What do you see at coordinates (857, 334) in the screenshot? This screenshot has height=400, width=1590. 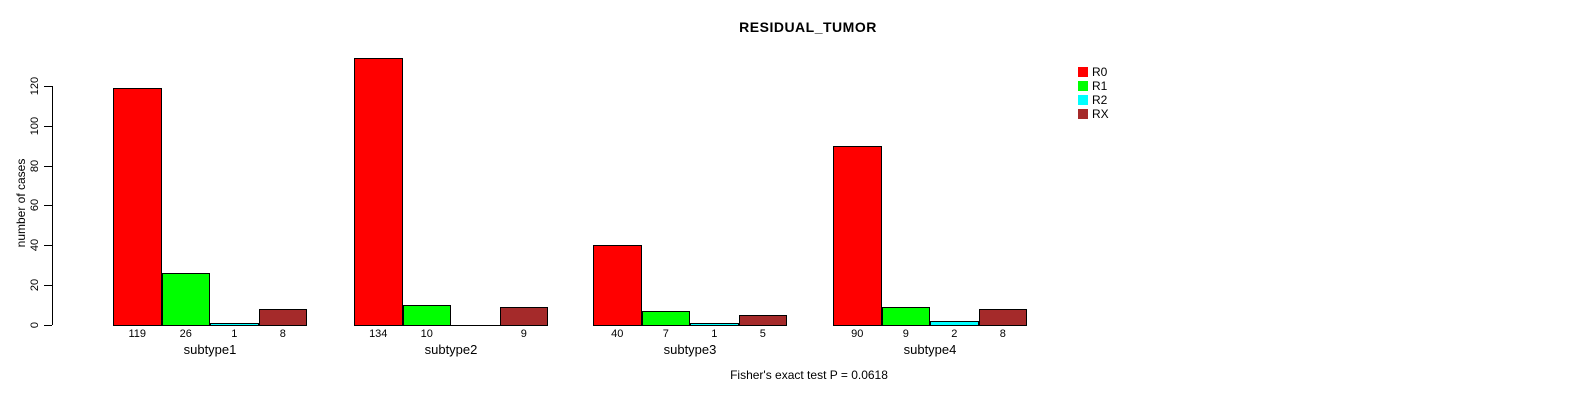 I see `bar-value-label: 90` at bounding box center [857, 334].